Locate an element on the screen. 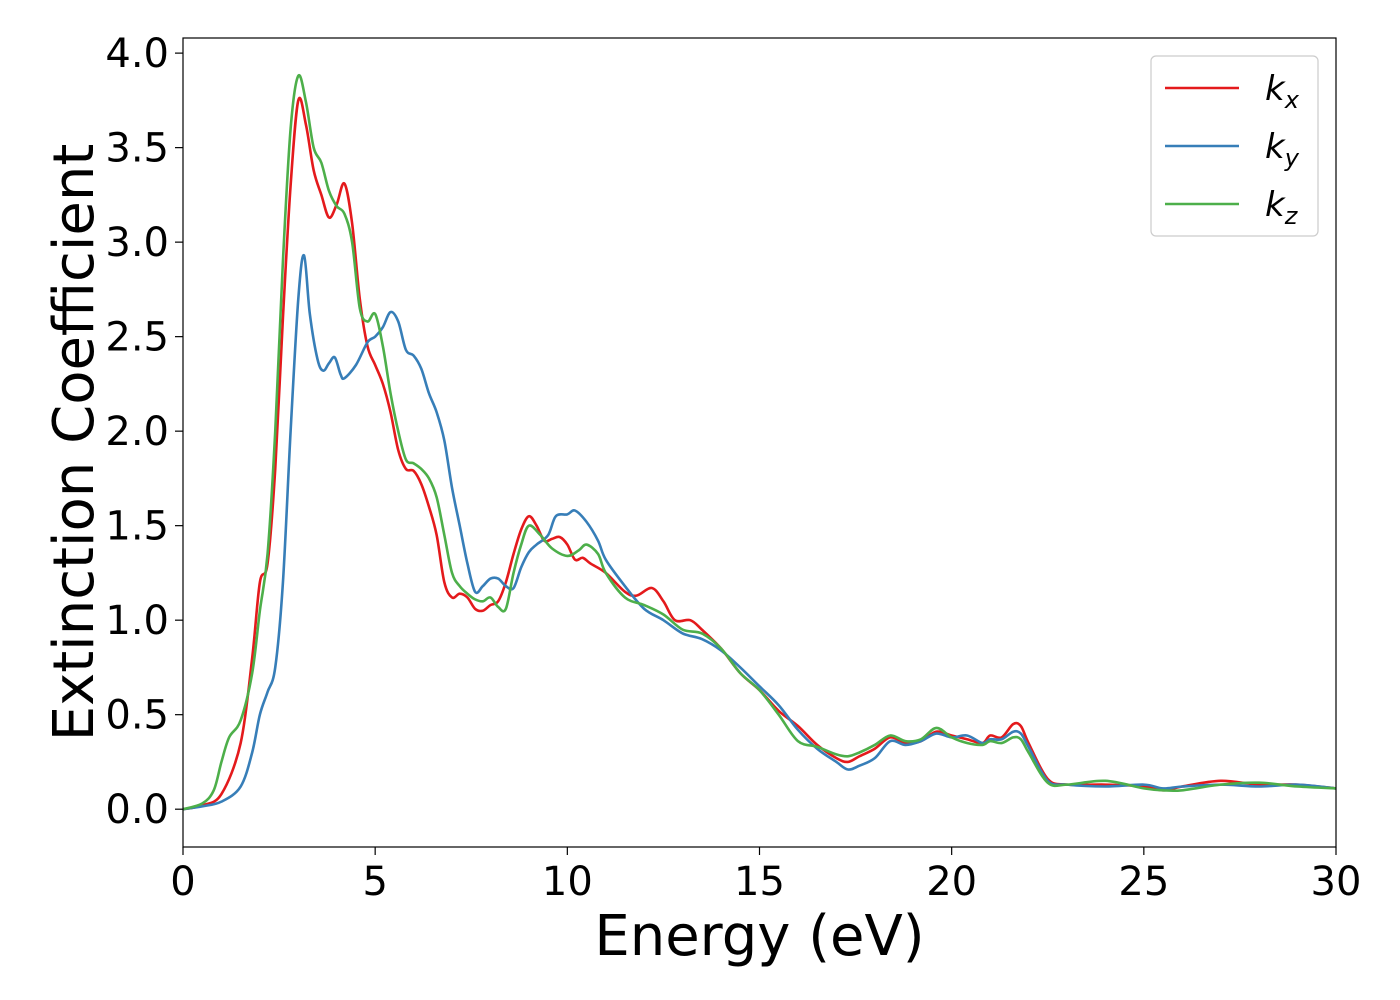  y-tick-label: 3.5 is located at coordinates (137, 149).